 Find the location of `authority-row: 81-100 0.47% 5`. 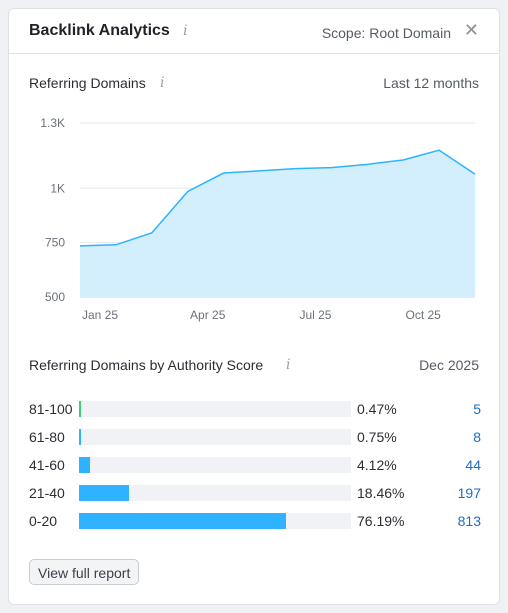

authority-row: 81-100 0.47% 5 is located at coordinates (255, 409).